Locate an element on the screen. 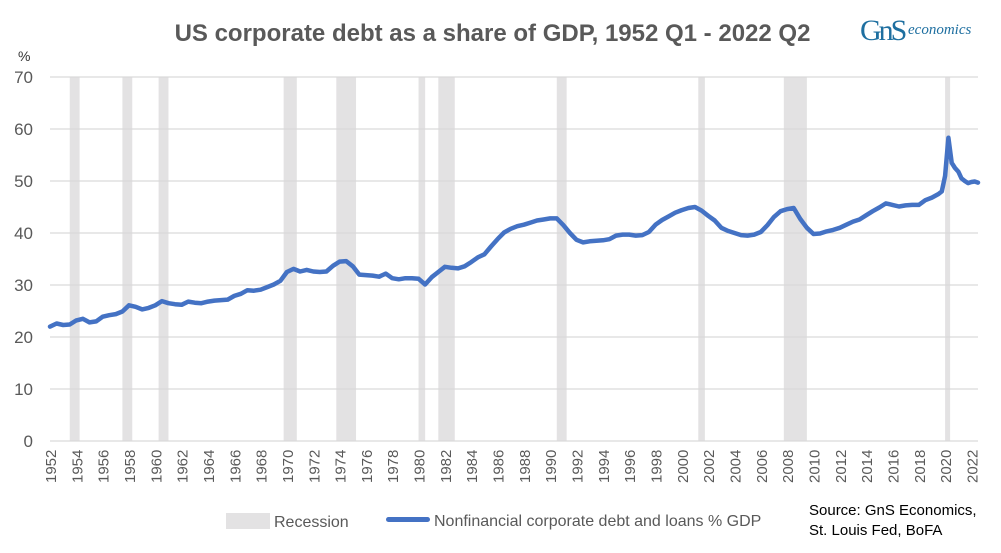 The image size is (1001, 553). y-tick-label-70: 70 is located at coordinates (23, 77).